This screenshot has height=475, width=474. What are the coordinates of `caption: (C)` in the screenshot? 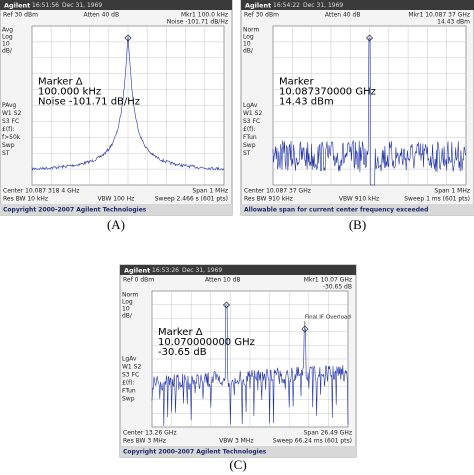 It's located at (237, 464).